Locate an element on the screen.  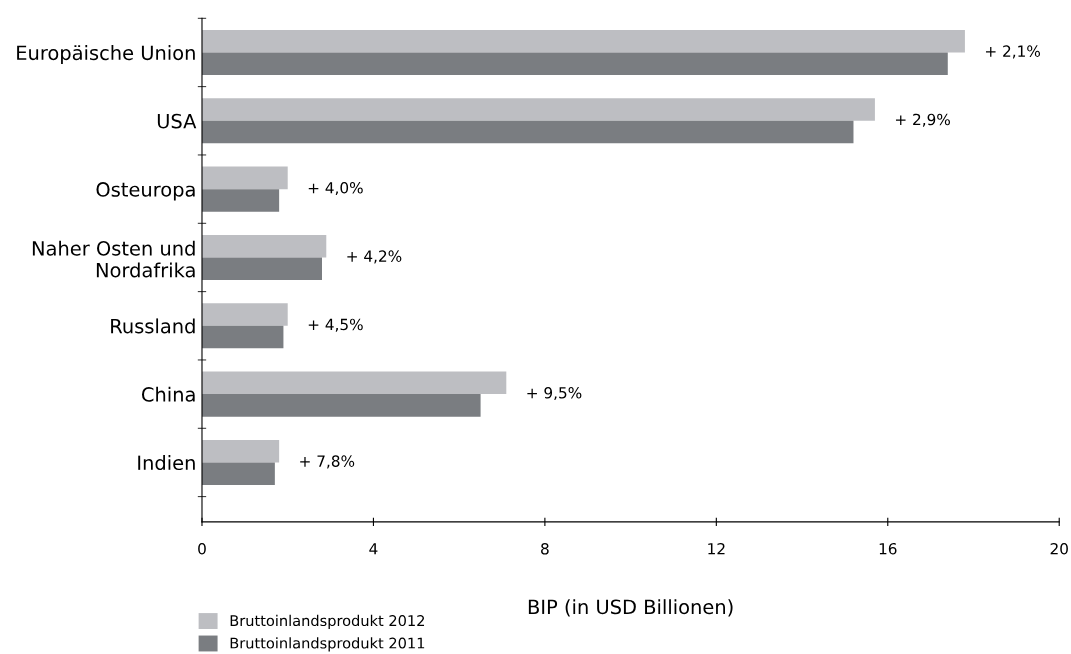
y-tick-label: China is located at coordinates (168, 394).